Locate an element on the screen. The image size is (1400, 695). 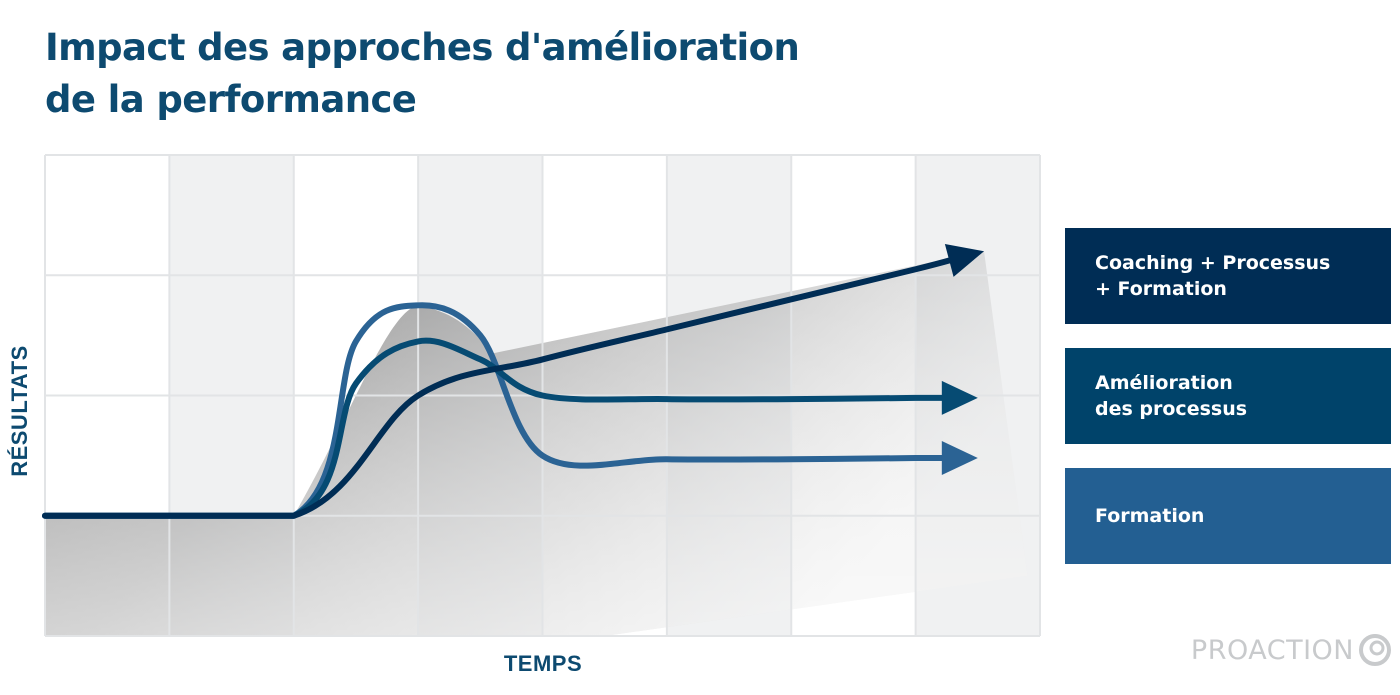
arrowhead-formation is located at coordinates (959, 458).